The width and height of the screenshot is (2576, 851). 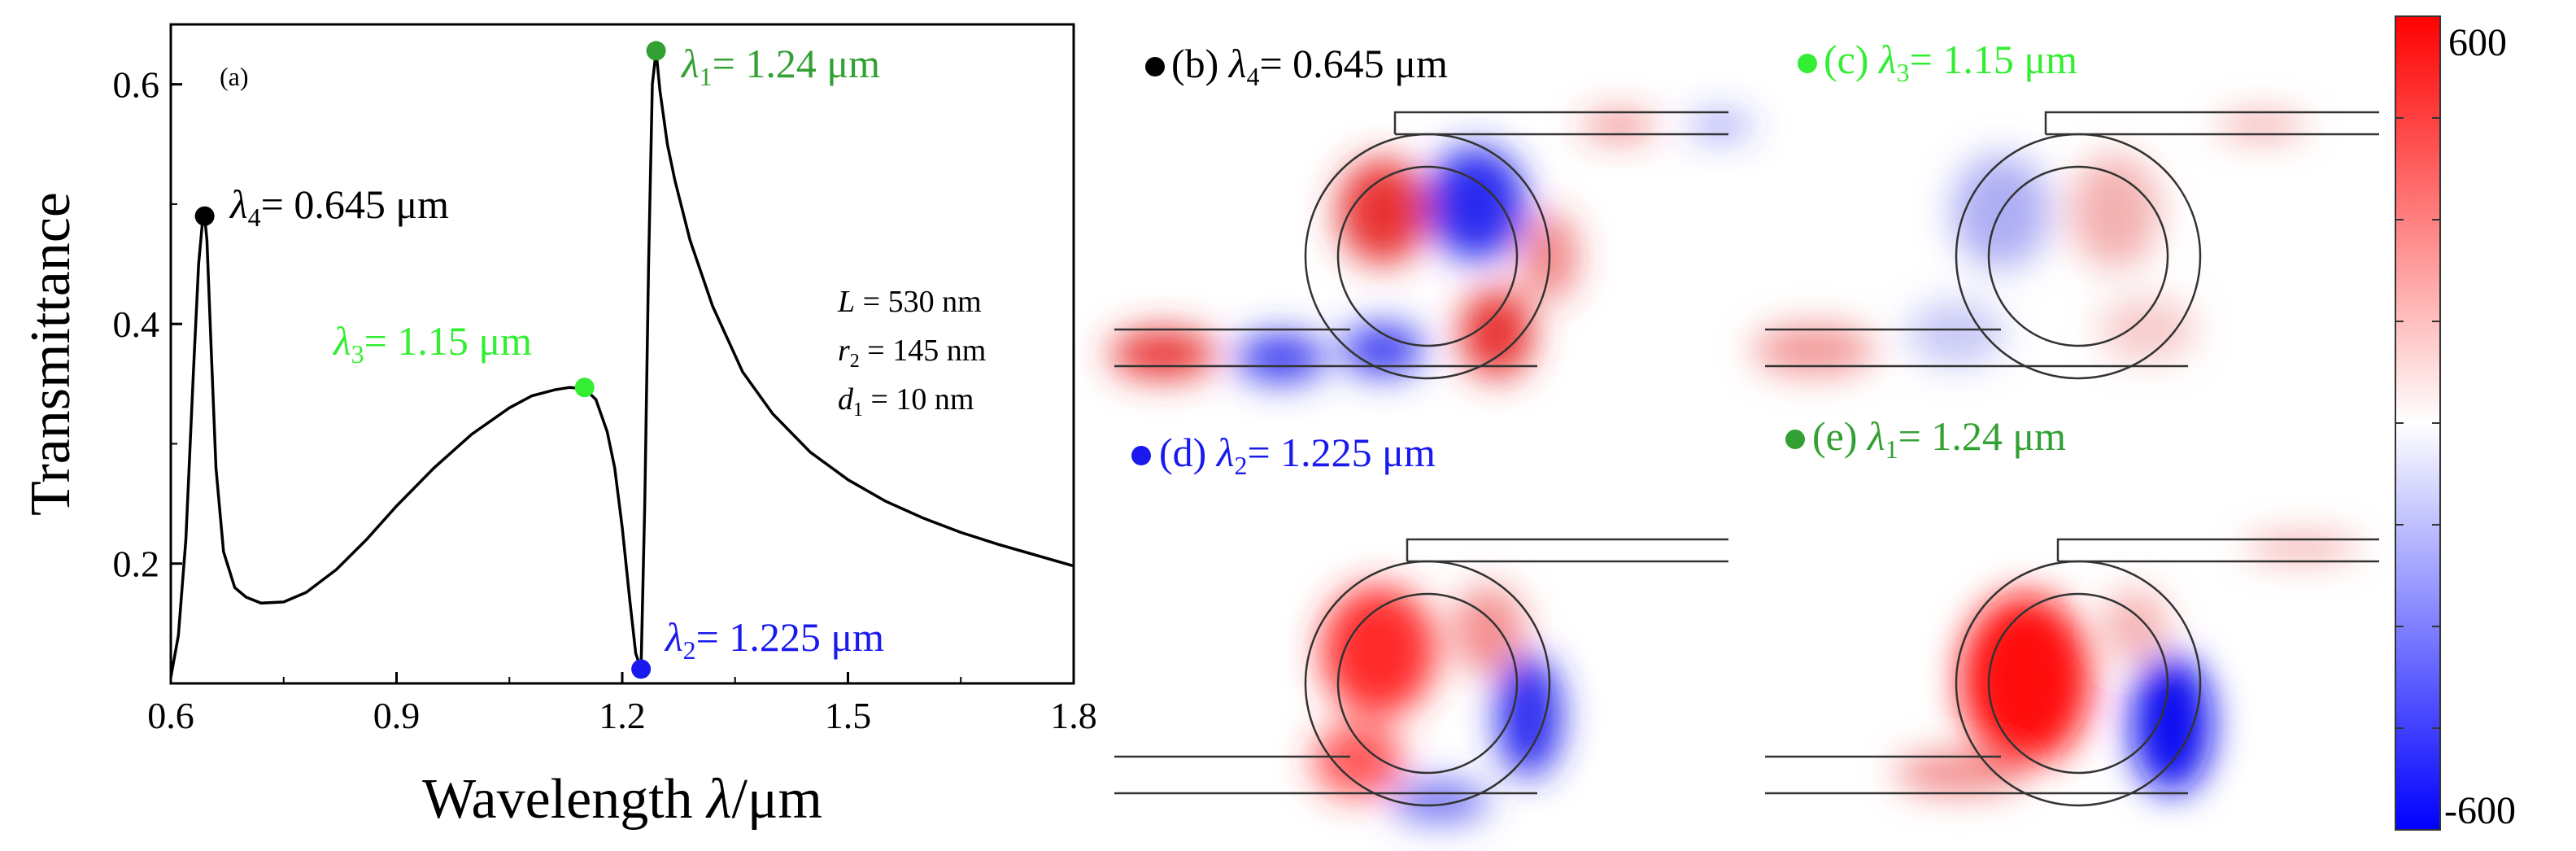 What do you see at coordinates (564, 800) in the screenshot?
I see `x-axis-label-main: Wavelength` at bounding box center [564, 800].